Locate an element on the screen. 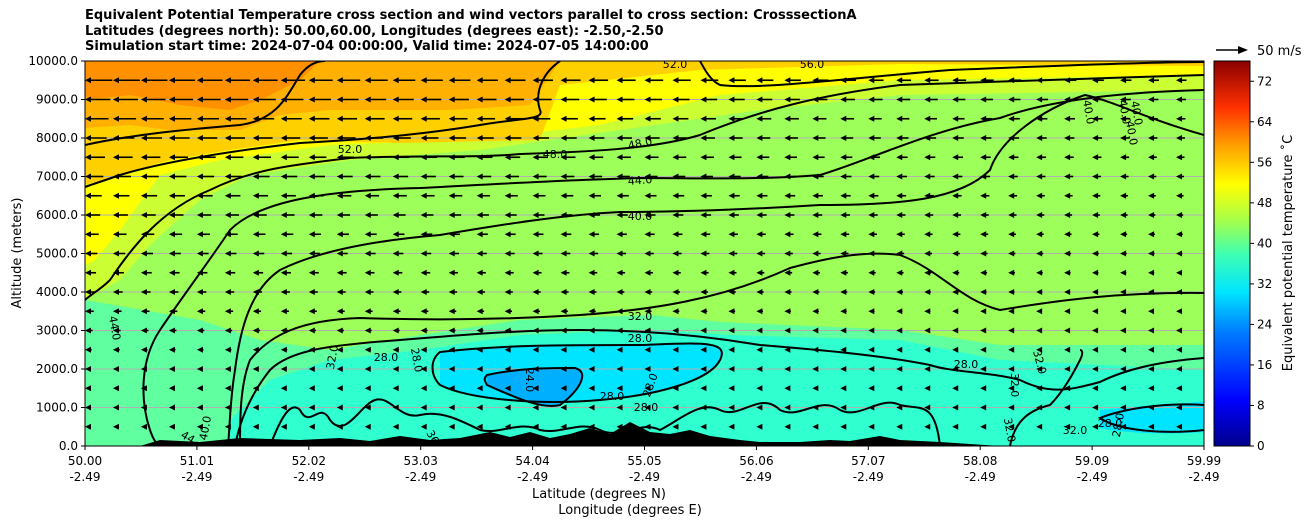  contour-36-surface is located at coordinates (605, 422).